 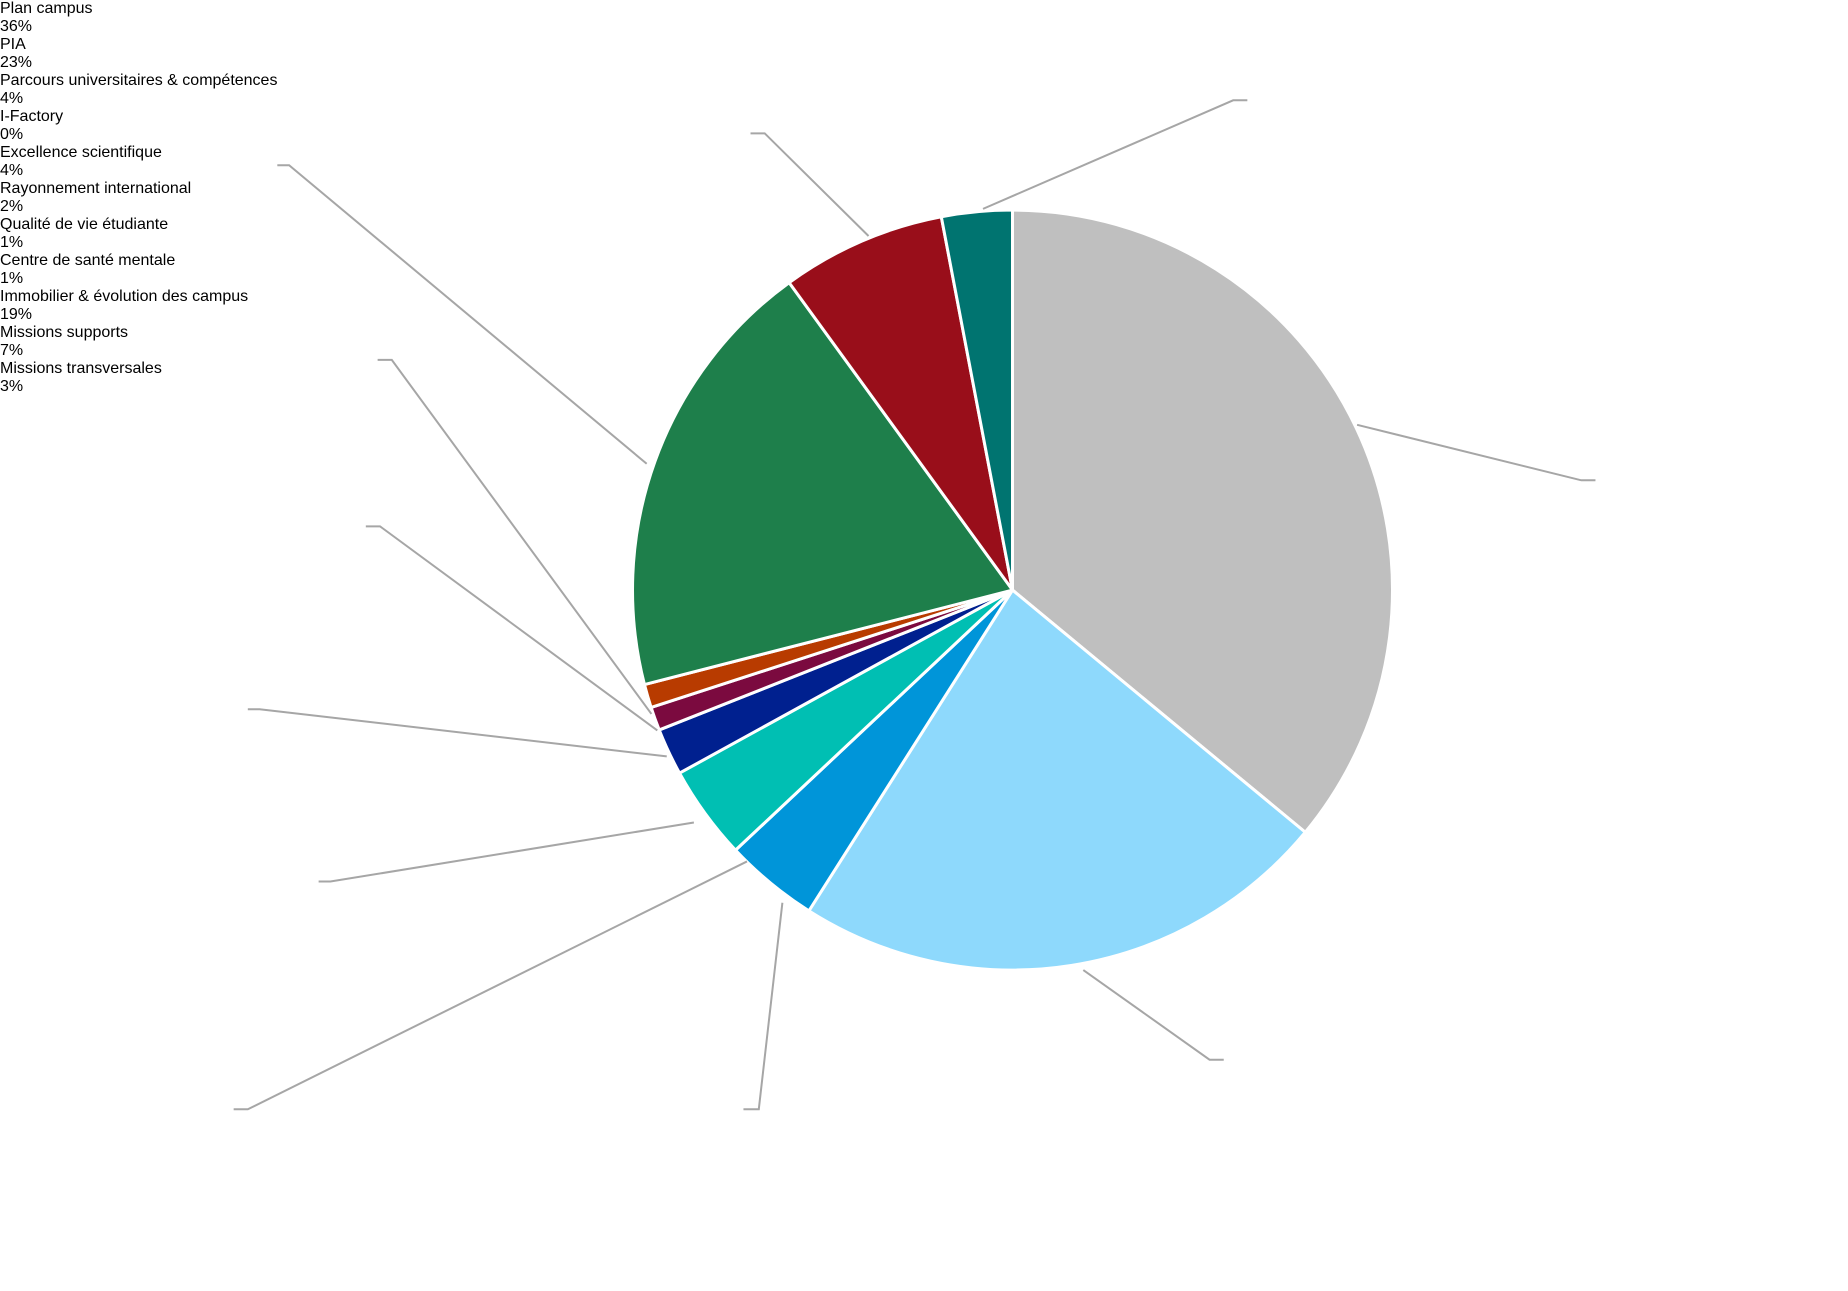 I want to click on value-label: 36%, so click(x=16, y=26).